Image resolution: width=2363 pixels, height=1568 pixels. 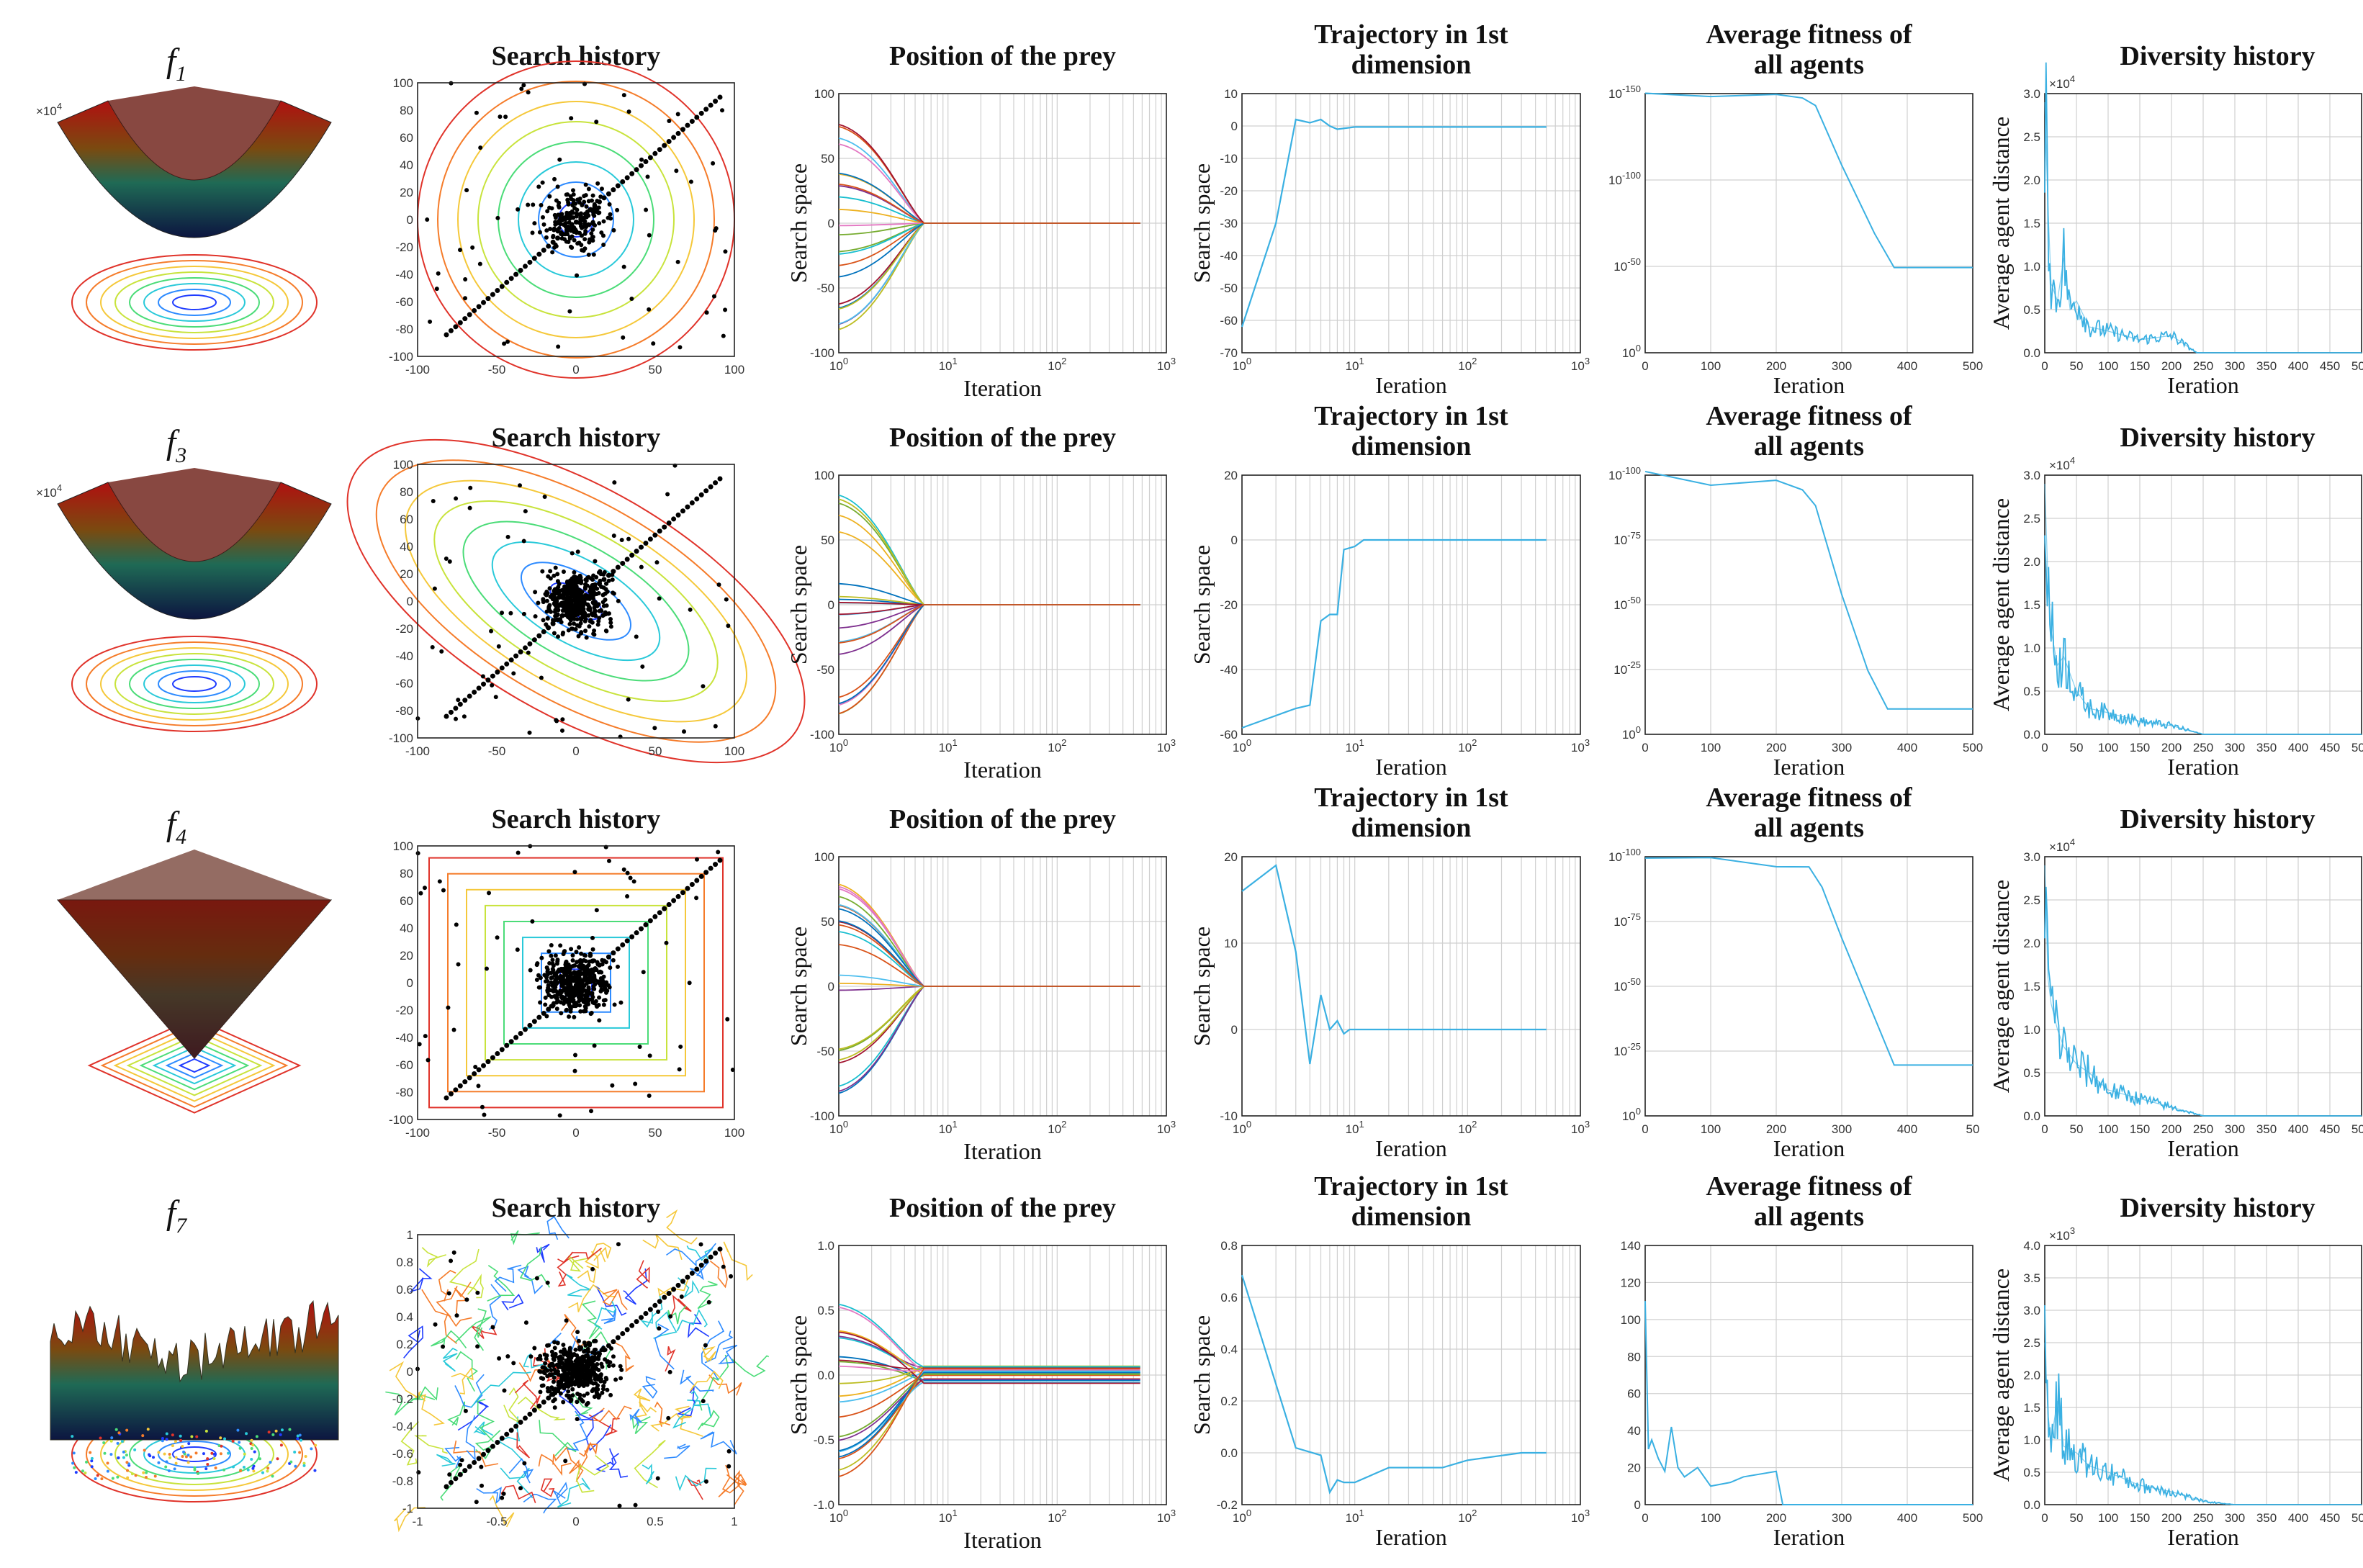 What do you see at coordinates (948, 364) in the screenshot?
I see `x-tick-label: 10¹` at bounding box center [948, 364].